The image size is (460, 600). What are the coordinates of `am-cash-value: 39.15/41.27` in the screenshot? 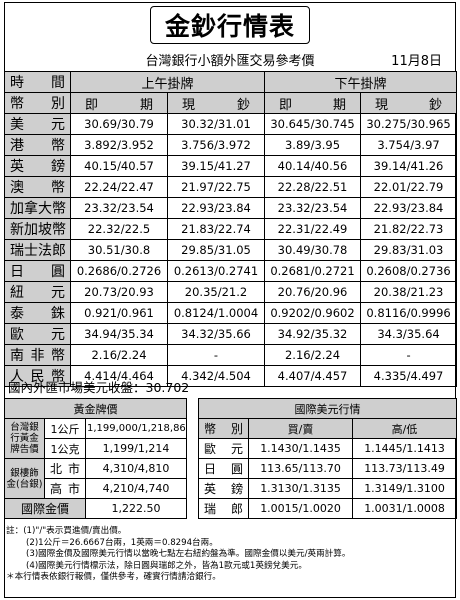 It's located at (216, 166).